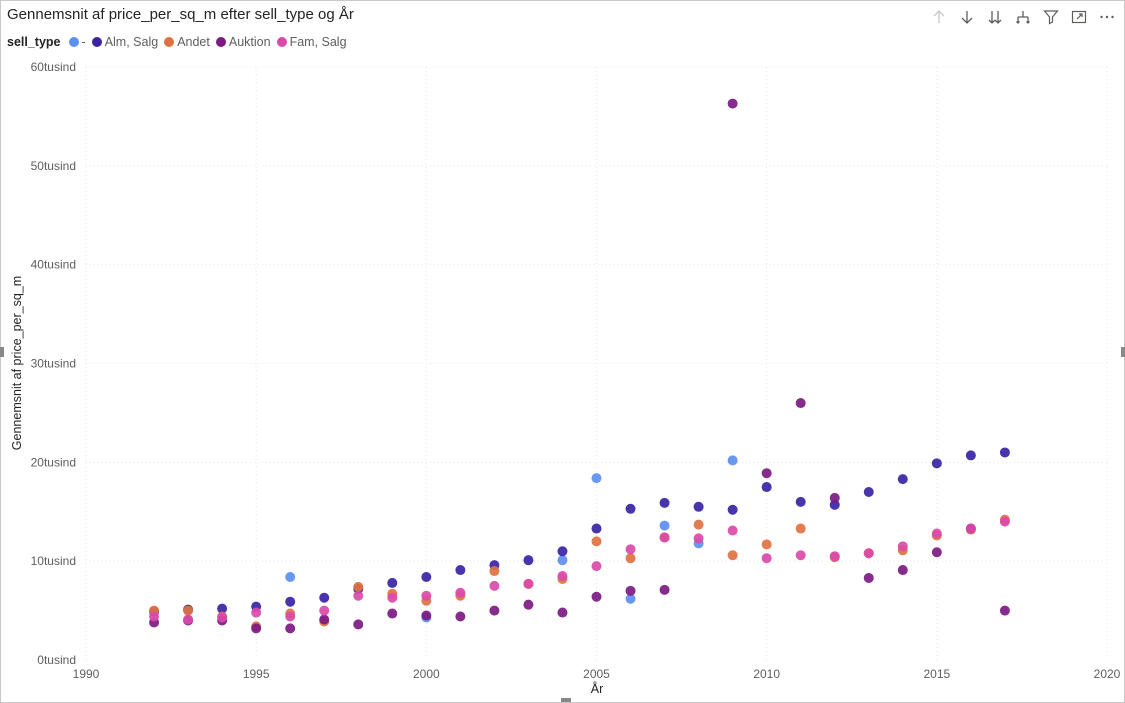 The height and width of the screenshot is (703, 1125). Describe the element at coordinates (77, 42) in the screenshot. I see `legend-item-dash: -` at that location.